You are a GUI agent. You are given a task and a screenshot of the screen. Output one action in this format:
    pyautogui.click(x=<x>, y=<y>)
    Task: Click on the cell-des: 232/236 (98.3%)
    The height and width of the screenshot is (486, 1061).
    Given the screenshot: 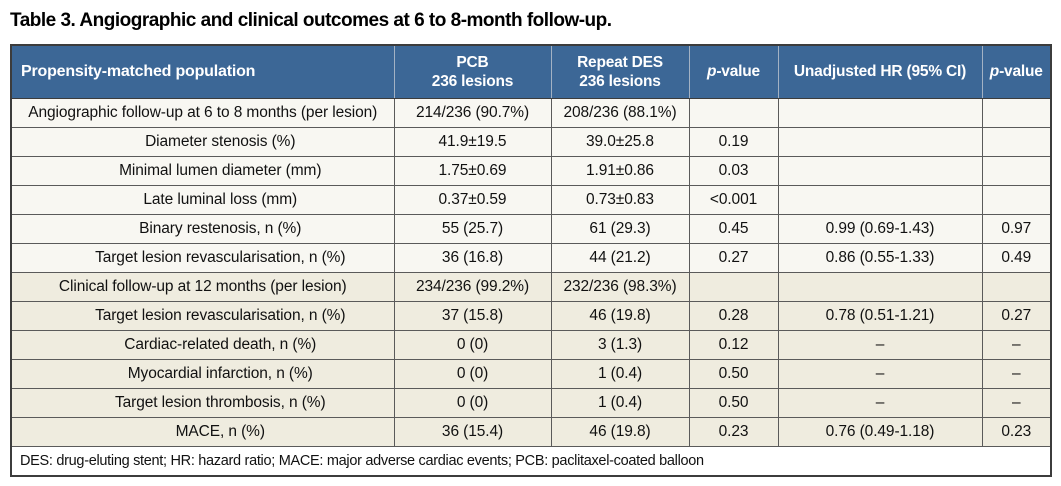 What is the action you would take?
    pyautogui.click(x=620, y=287)
    